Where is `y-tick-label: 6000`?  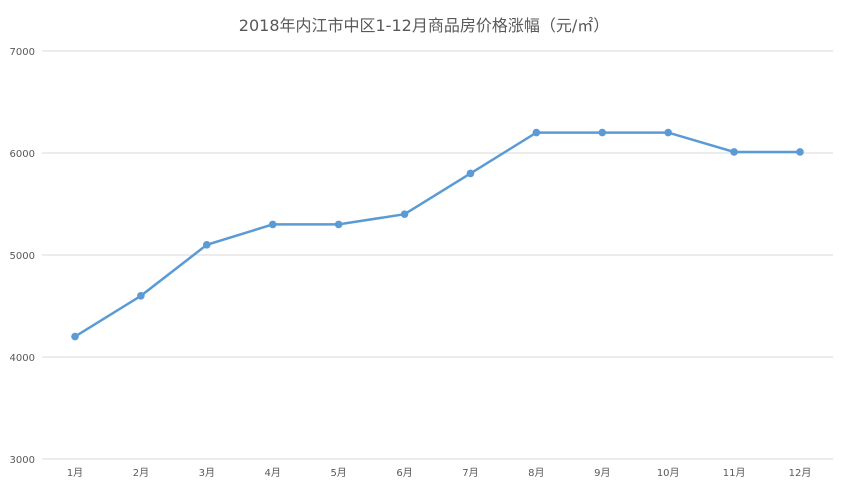 y-tick-label: 6000 is located at coordinates (22, 154).